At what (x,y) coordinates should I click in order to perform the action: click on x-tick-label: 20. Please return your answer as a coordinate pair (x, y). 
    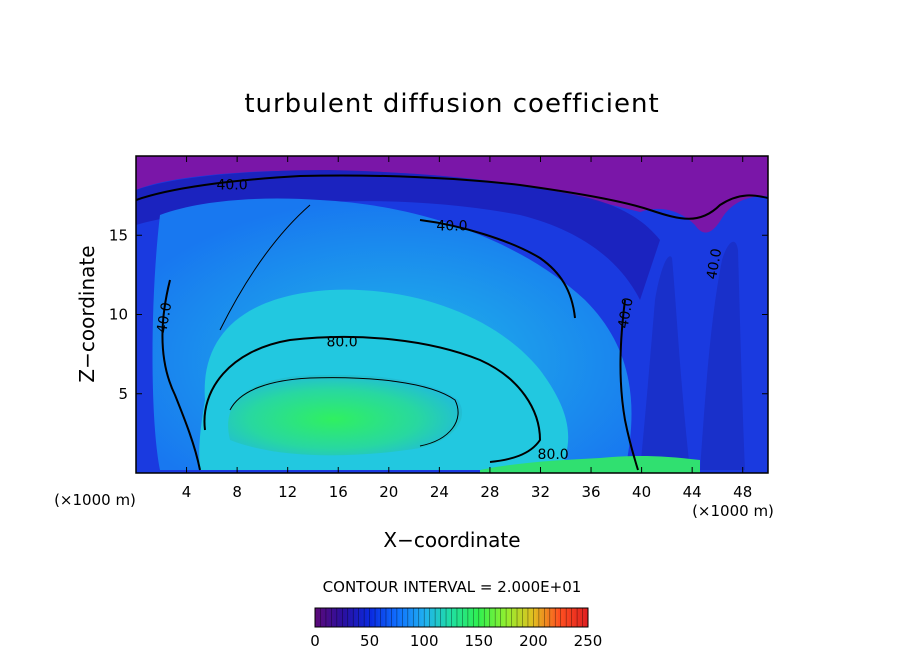
    Looking at the image, I should click on (388, 492).